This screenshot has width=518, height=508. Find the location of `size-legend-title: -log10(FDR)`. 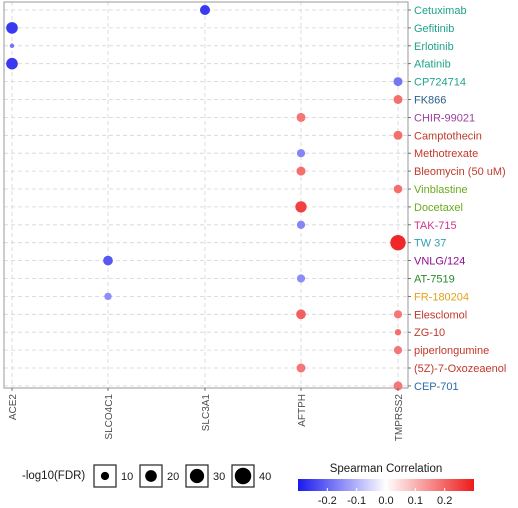

size-legend-title: -log10(FDR) is located at coordinates (53, 476).